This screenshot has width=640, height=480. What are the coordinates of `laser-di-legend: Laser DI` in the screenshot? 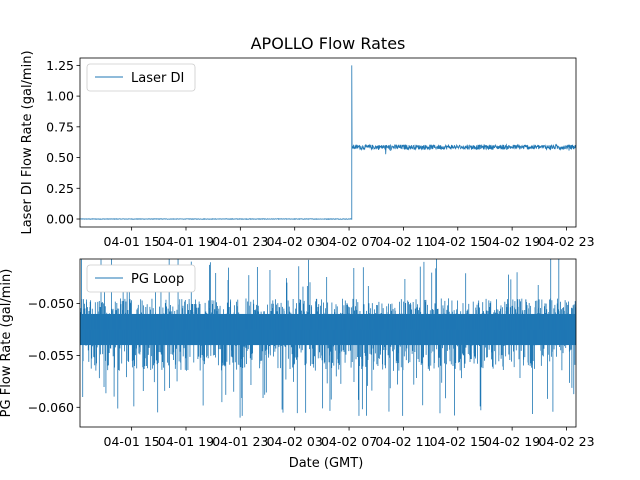 It's located at (141, 77).